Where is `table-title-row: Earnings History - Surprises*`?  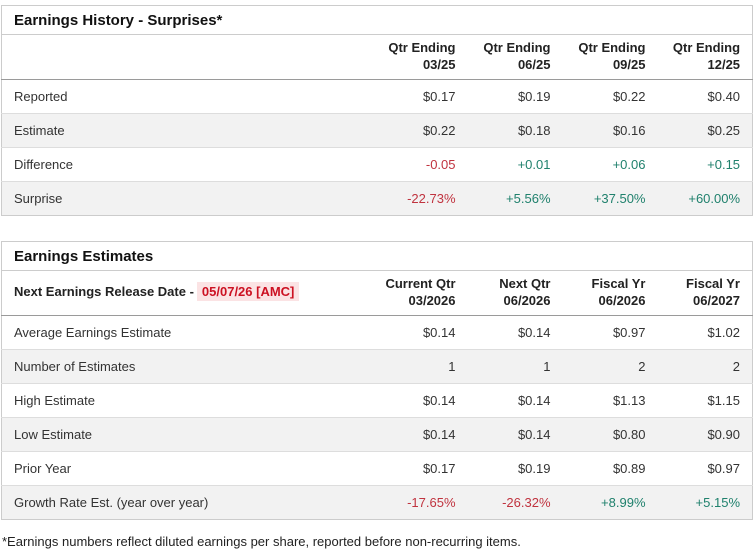 table-title-row: Earnings History - Surprises* is located at coordinates (377, 20).